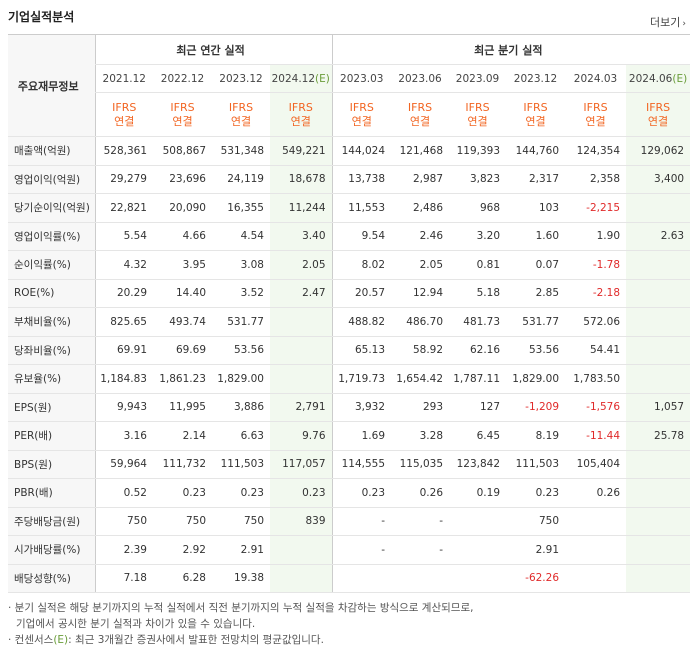  What do you see at coordinates (420, 265) in the screenshot?
I see `table-cell: 2.05` at bounding box center [420, 265].